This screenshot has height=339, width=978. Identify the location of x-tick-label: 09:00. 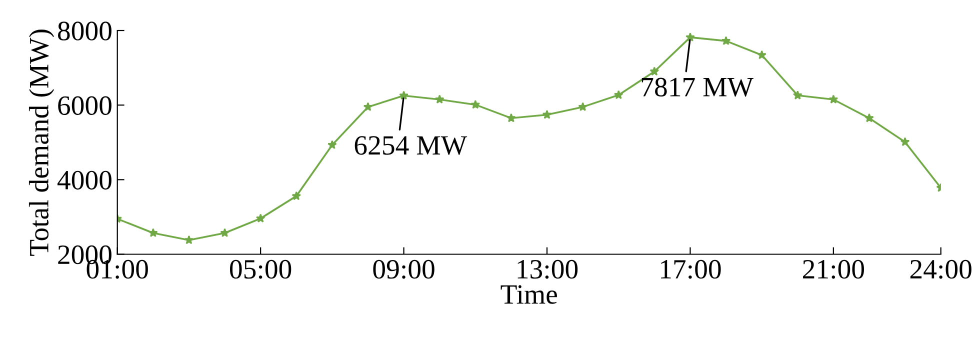
(403, 269).